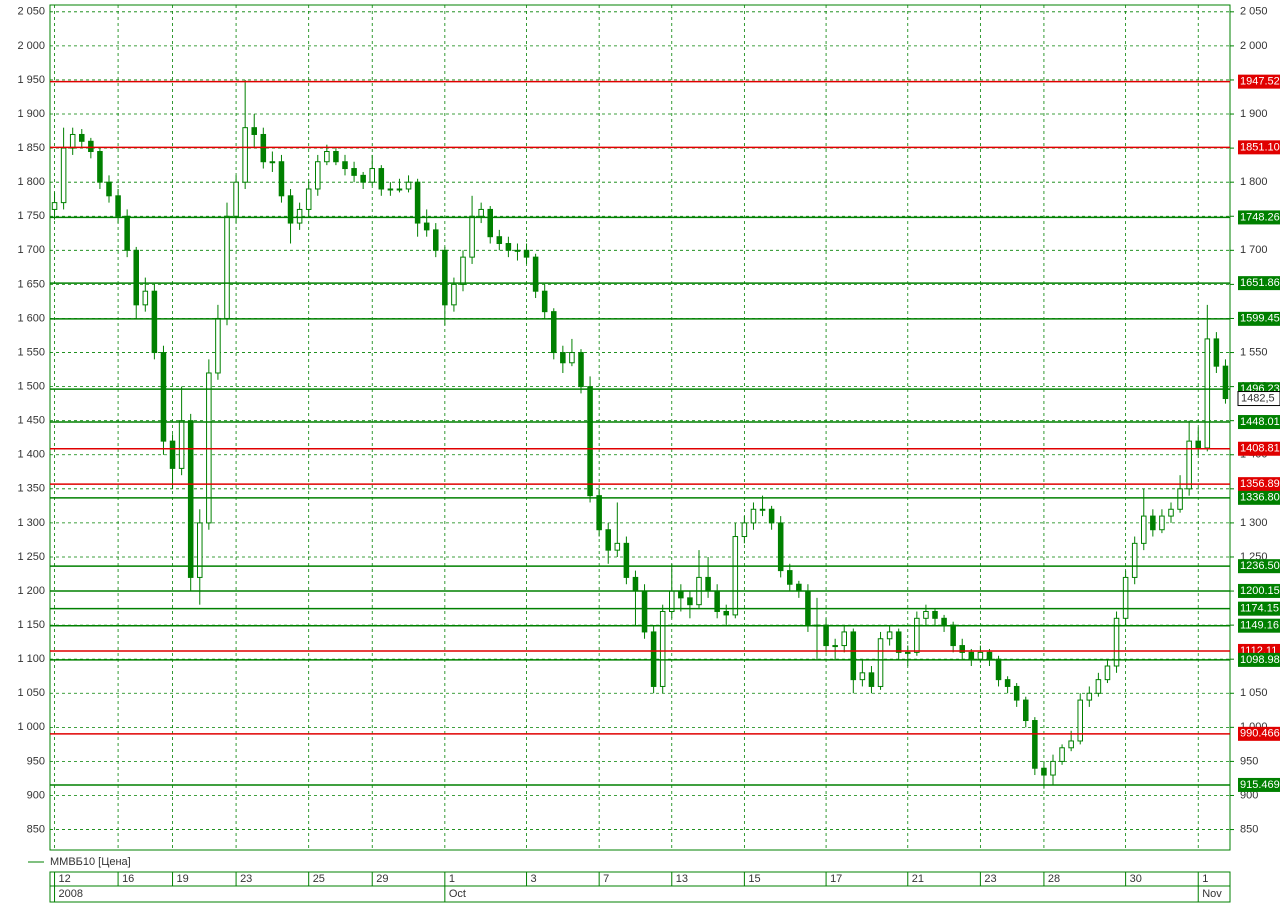 This screenshot has height=908, width=1280. What do you see at coordinates (1260, 283) in the screenshot?
I see `level-label: 1651.867` at bounding box center [1260, 283].